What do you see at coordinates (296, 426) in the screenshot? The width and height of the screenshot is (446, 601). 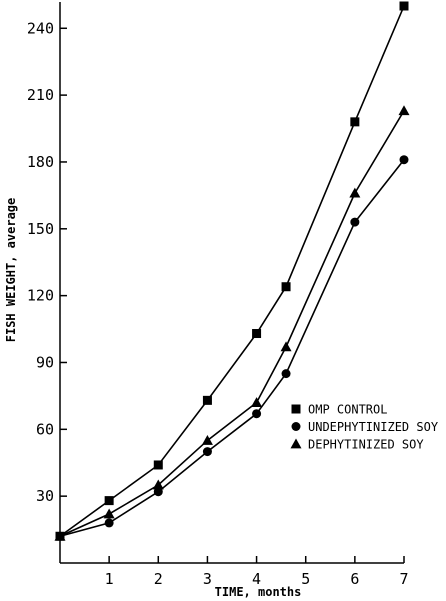 I see `legend-undephytinized-soy-point` at bounding box center [296, 426].